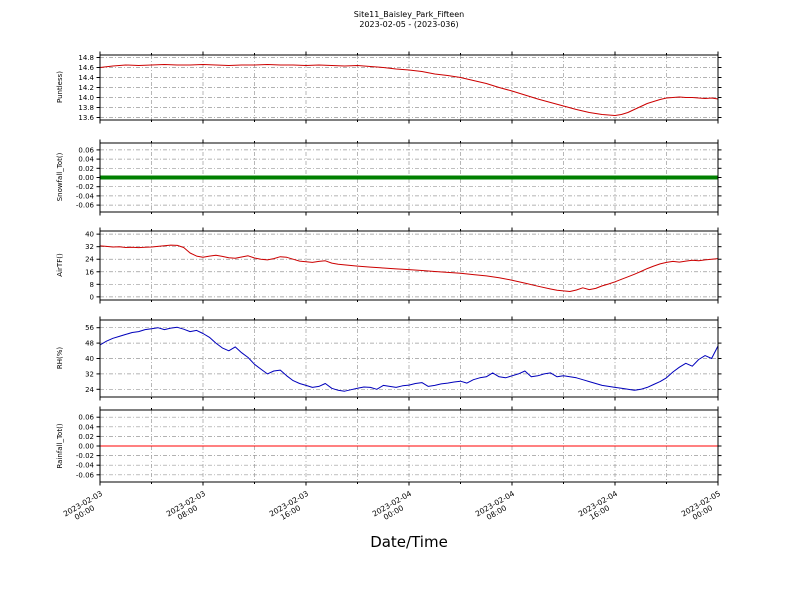 The height and width of the screenshot is (600, 800). Describe the element at coordinates (409, 542) in the screenshot. I see `x-axis-label: Date/Time` at that location.